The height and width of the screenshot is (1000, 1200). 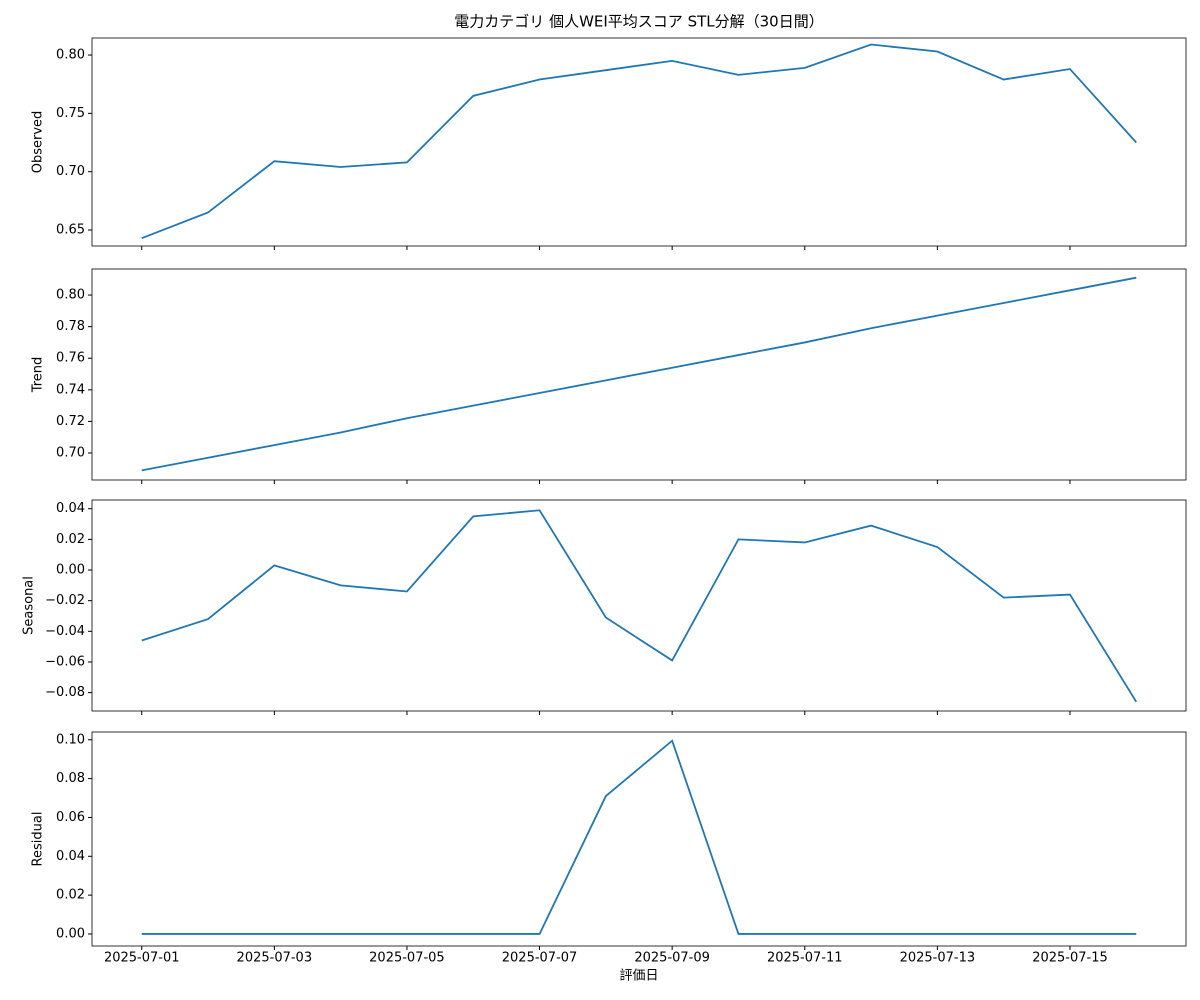 What do you see at coordinates (70, 421) in the screenshot?
I see `y-tick-label: 0.72` at bounding box center [70, 421].